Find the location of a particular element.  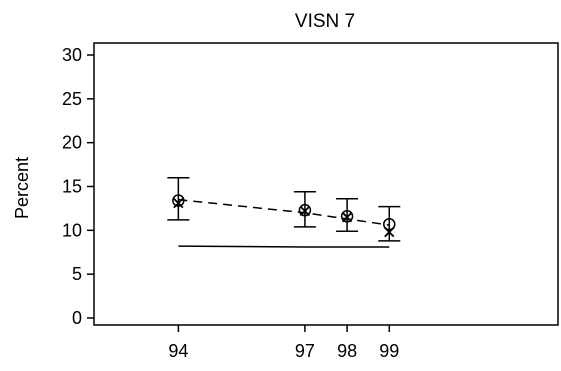

chart-marks is located at coordinates (284, 212).